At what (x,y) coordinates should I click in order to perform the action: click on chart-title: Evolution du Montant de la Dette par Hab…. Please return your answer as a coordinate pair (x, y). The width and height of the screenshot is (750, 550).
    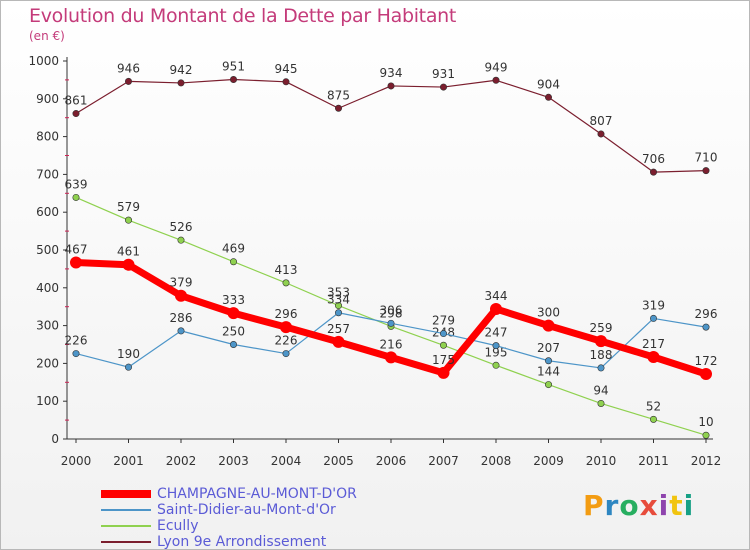
    Looking at the image, I should click on (243, 16).